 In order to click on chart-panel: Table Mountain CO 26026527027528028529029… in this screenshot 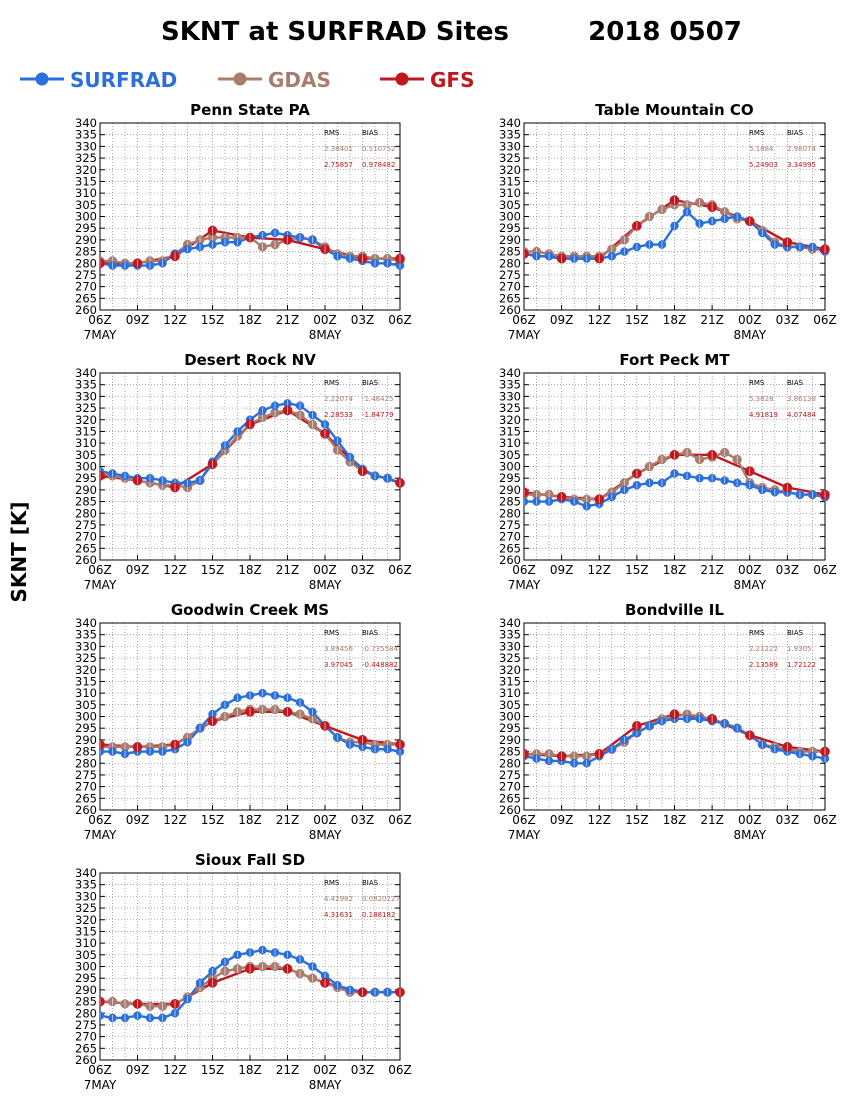, I will do `click(668, 221)`.